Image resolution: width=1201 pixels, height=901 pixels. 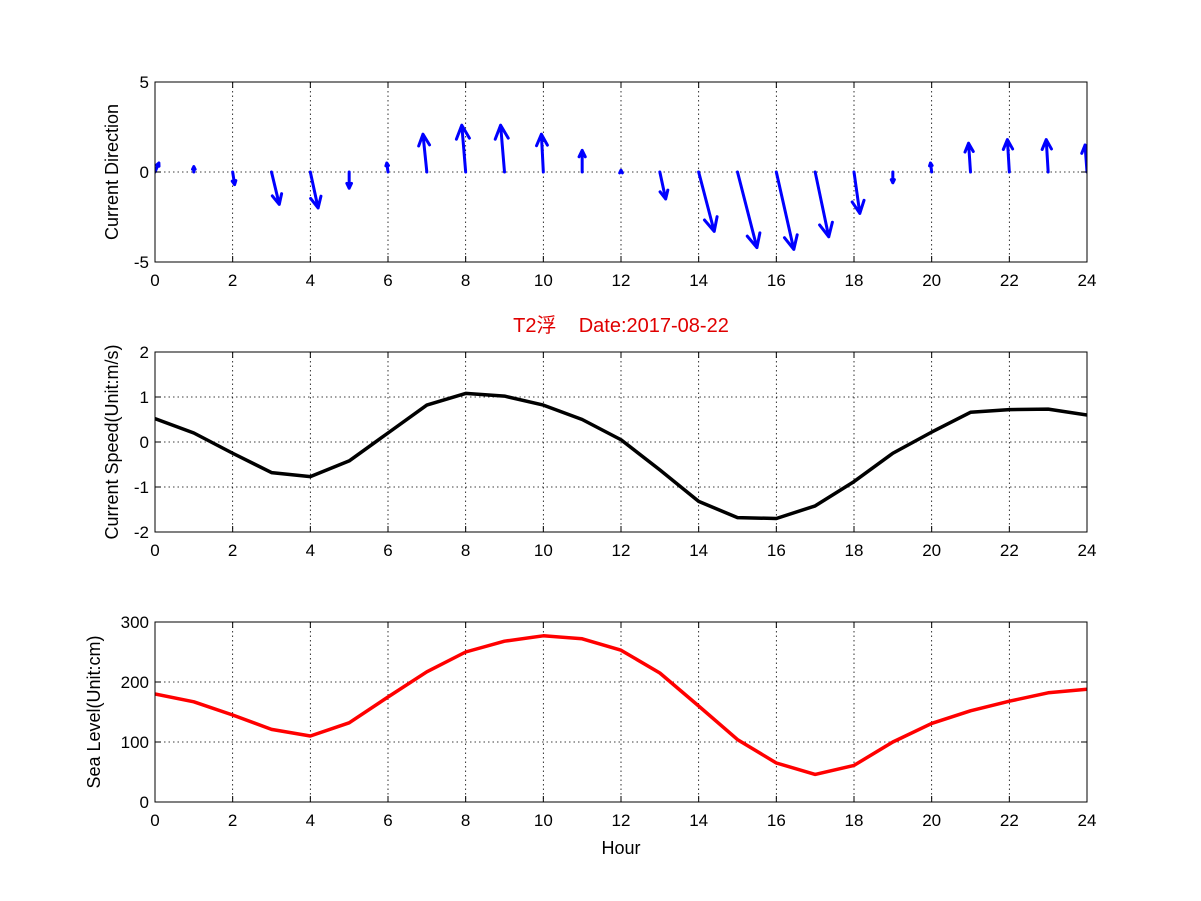 What do you see at coordinates (144, 82) in the screenshot?
I see `y-tick-label: 5` at bounding box center [144, 82].